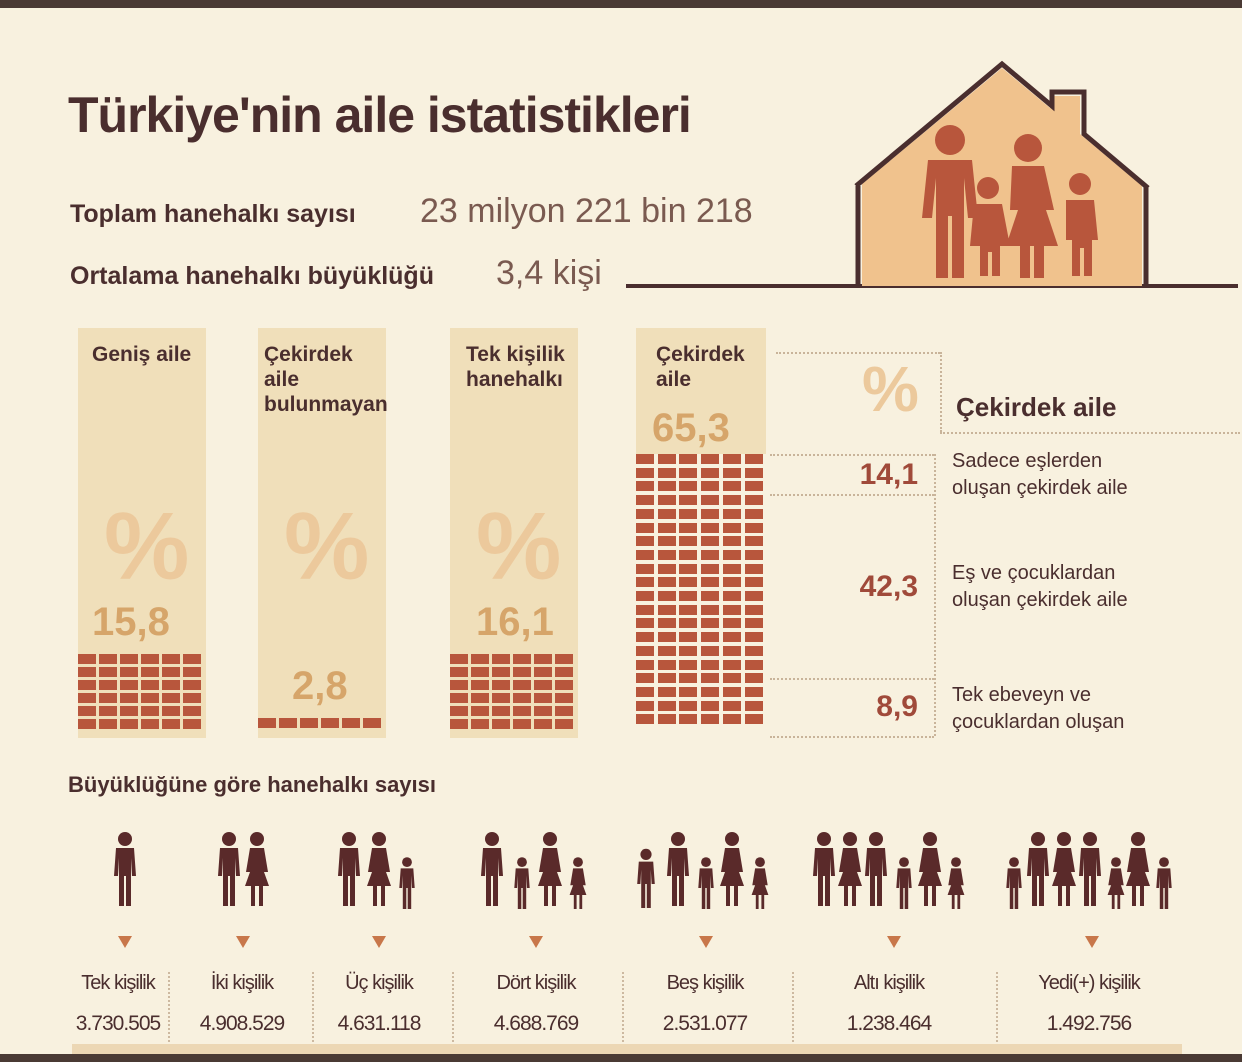 The image size is (1242, 1062). I want to click on household-count: 4.688.769, so click(536, 1023).